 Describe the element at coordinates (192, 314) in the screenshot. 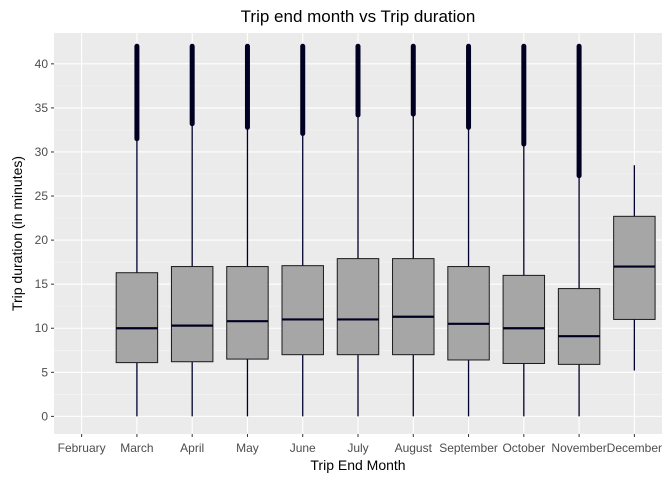

I see `box-april` at that location.